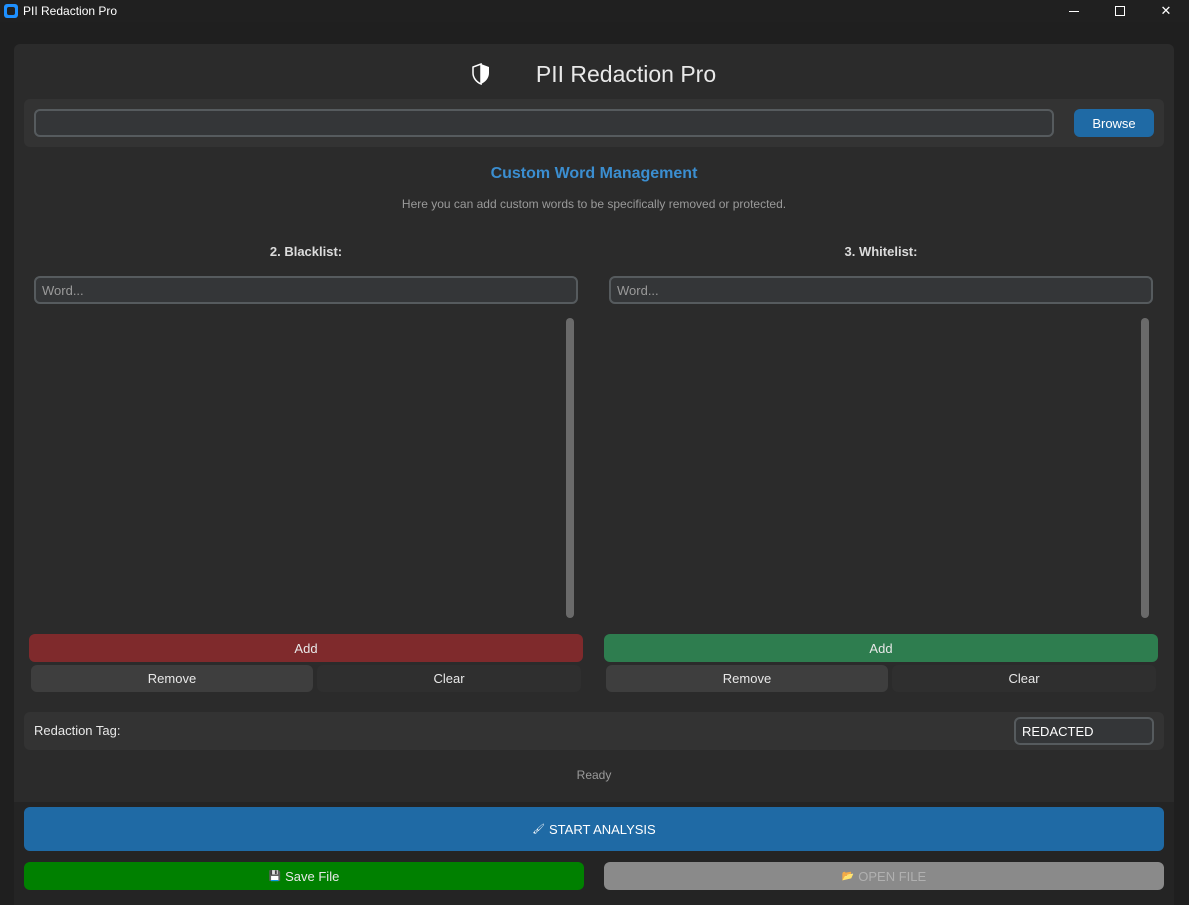 This screenshot has height=905, width=1189. I want to click on redaction-tag-label: Redaction Tag:, so click(77, 730).